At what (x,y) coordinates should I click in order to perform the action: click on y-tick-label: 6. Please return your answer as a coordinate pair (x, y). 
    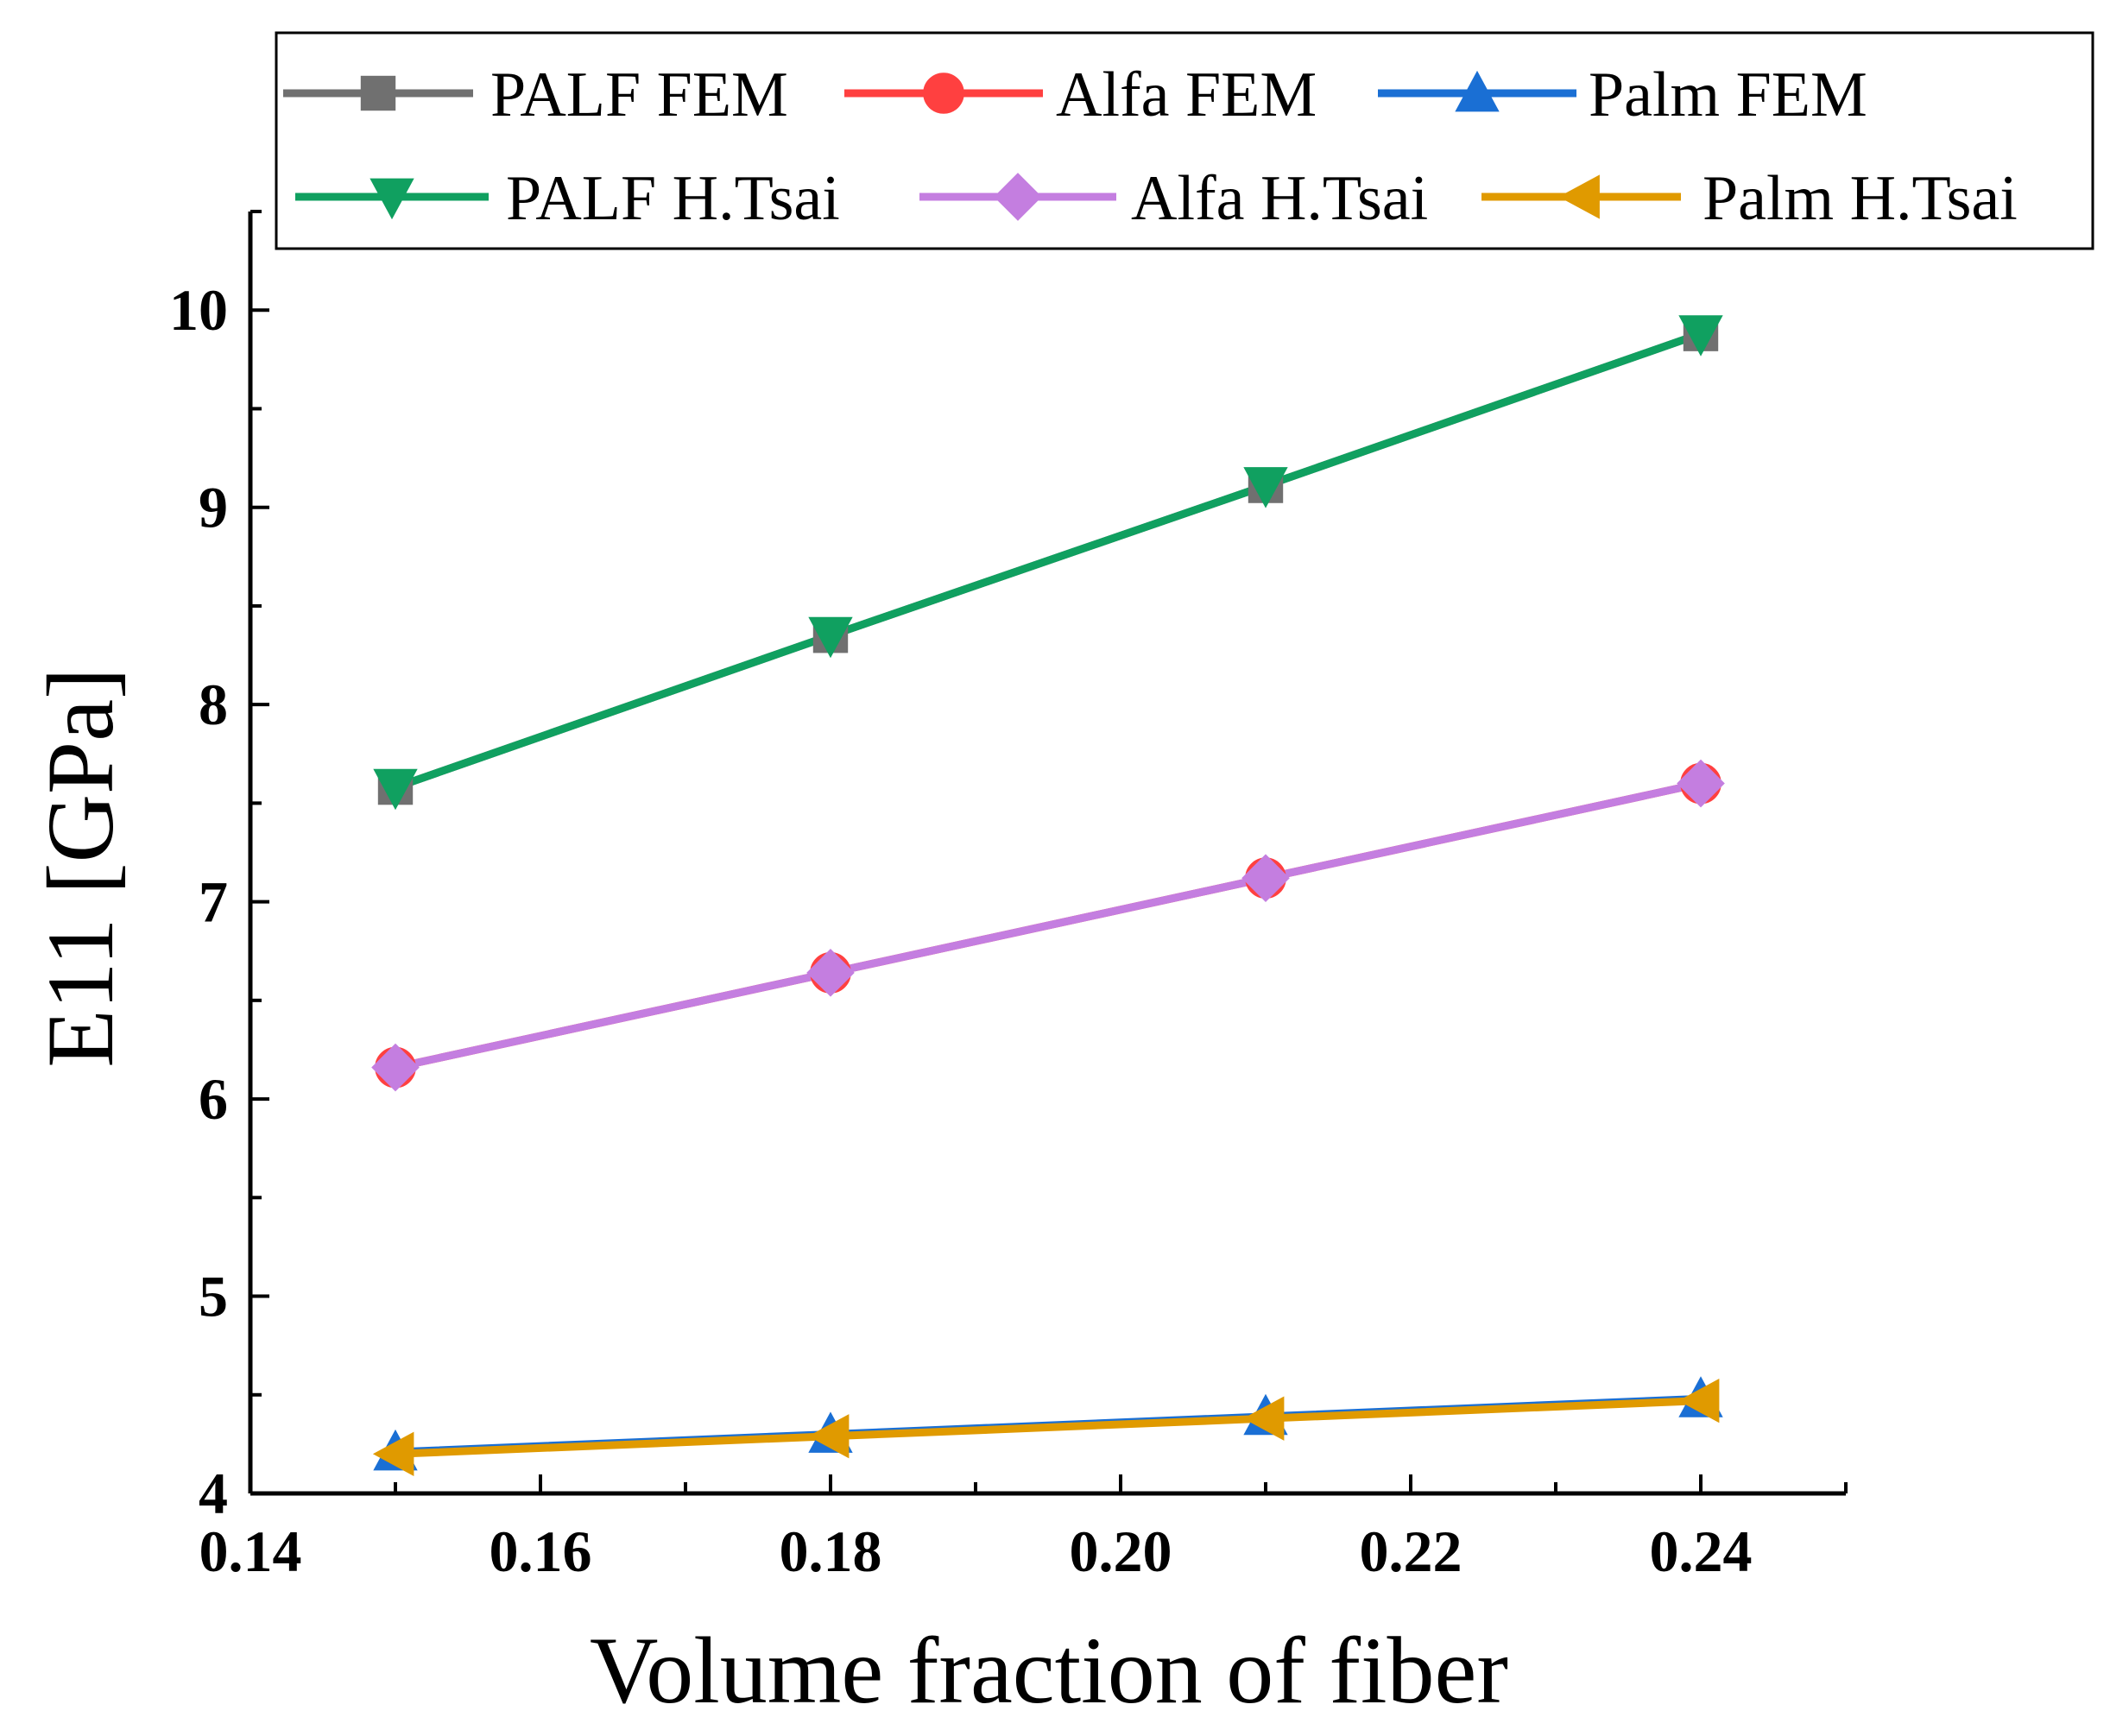
    Looking at the image, I should click on (213, 1099).